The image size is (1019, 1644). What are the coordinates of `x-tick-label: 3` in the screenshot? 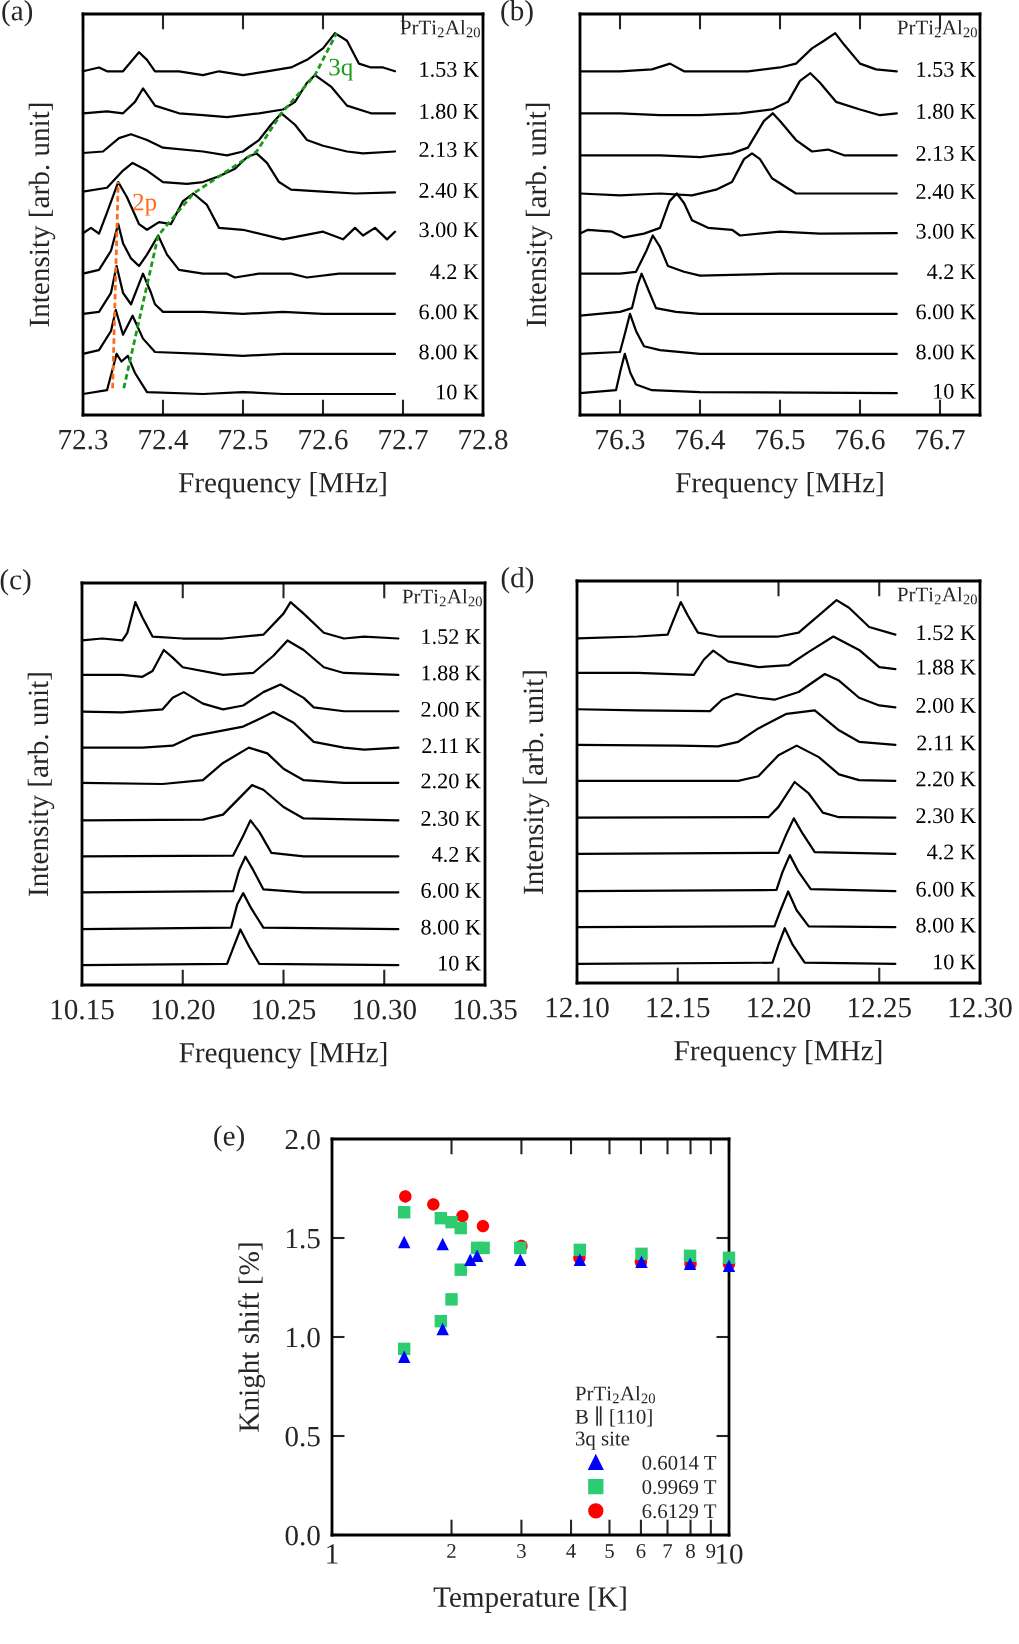 It's located at (521, 1550).